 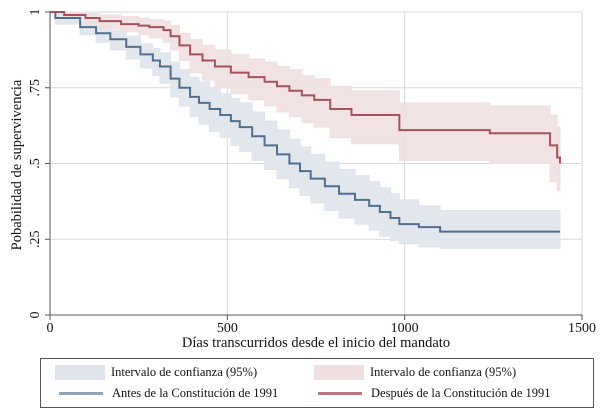 I want to click on legend-item-after-line: Después de la Constitución de 1991, so click(x=432, y=393).